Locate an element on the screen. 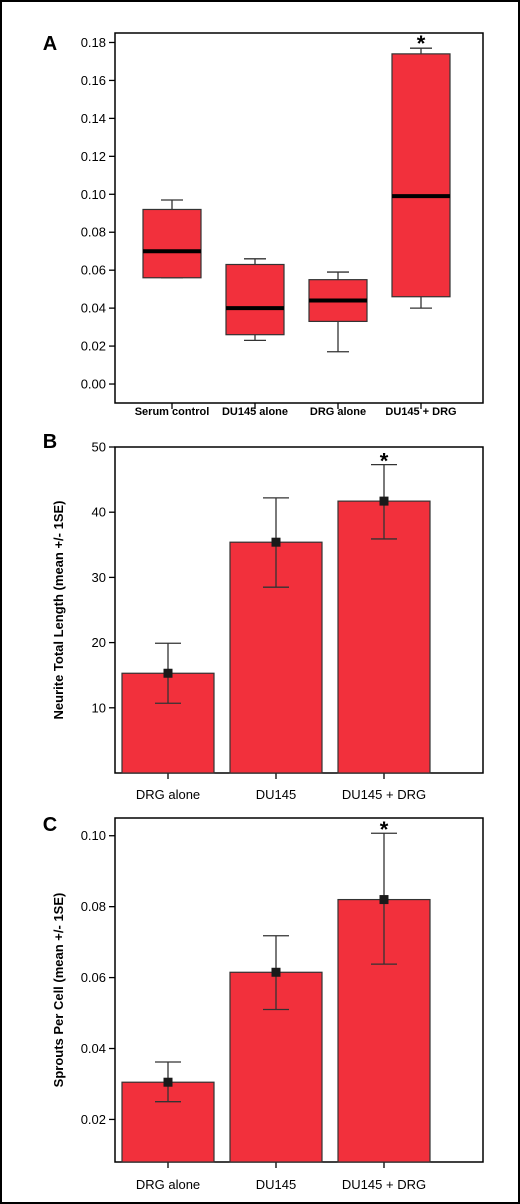 This screenshot has width=520, height=1204. x-tick-label: Serum control is located at coordinates (172, 412).